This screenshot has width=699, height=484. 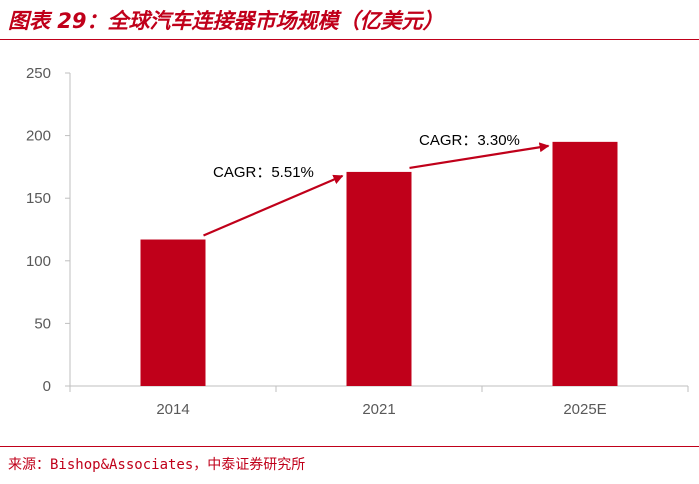 What do you see at coordinates (157, 465) in the screenshot?
I see `source-note: 来源：Bishop&Associates，中泰证券研究所` at bounding box center [157, 465].